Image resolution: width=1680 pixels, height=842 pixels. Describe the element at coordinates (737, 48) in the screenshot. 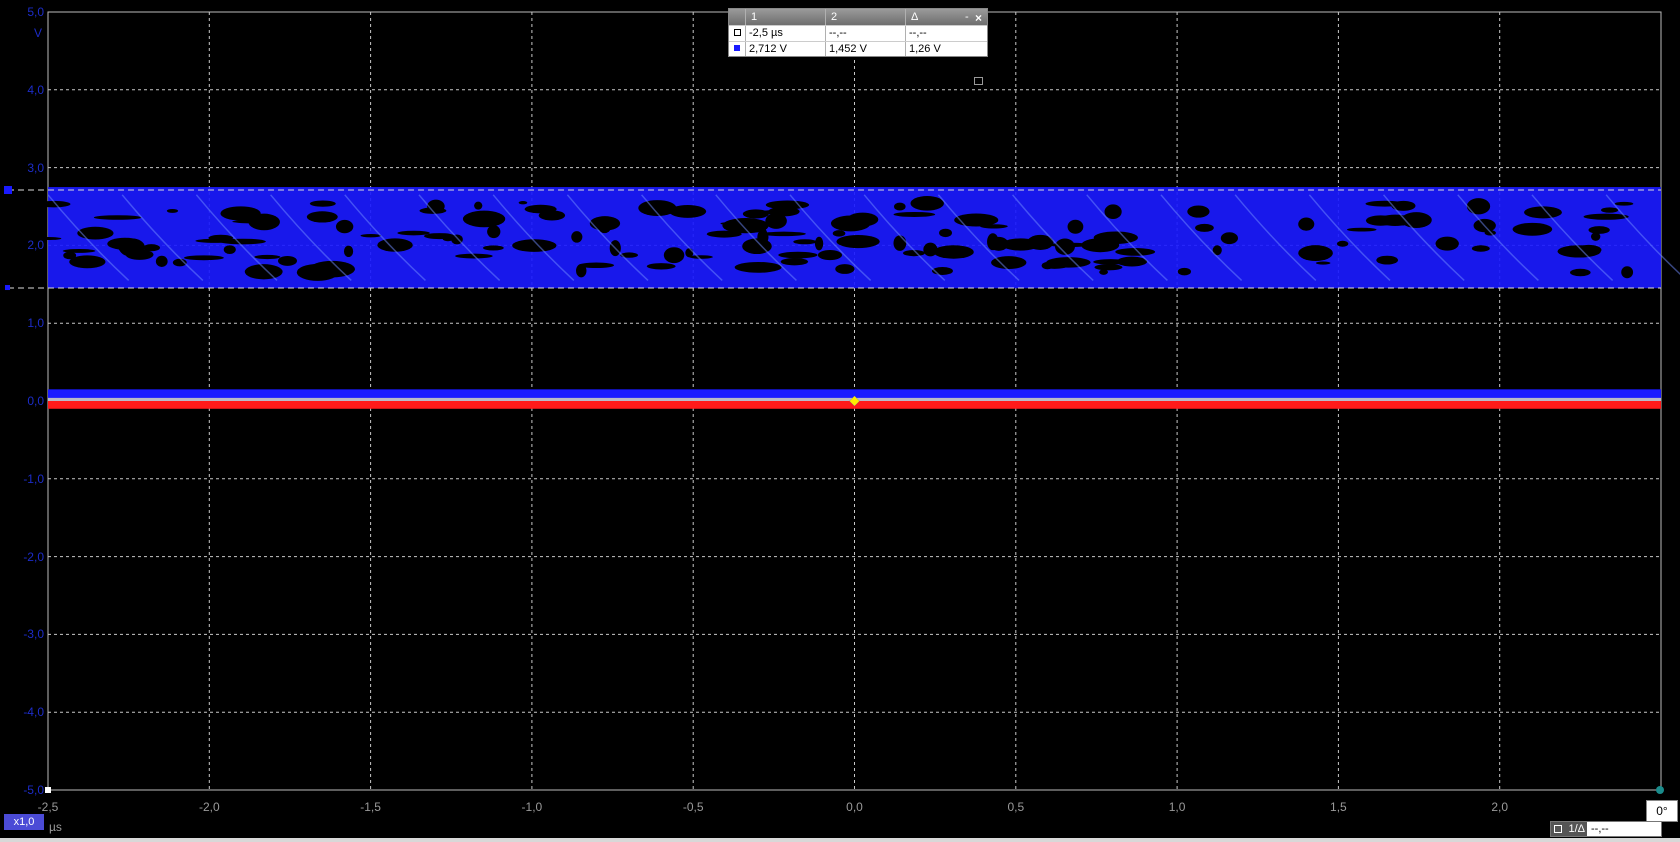

I see `blue-square-icon` at that location.